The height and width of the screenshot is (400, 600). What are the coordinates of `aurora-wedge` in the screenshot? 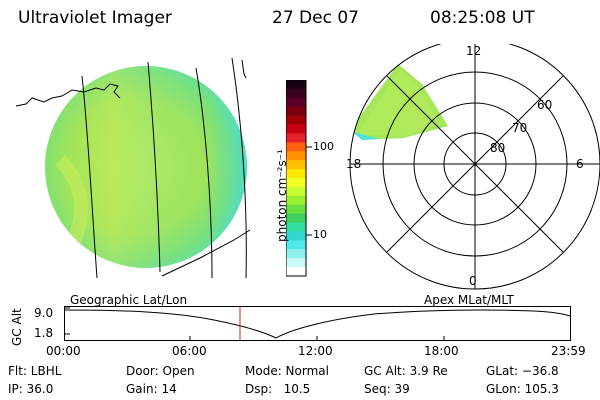 It's located at (399, 102).